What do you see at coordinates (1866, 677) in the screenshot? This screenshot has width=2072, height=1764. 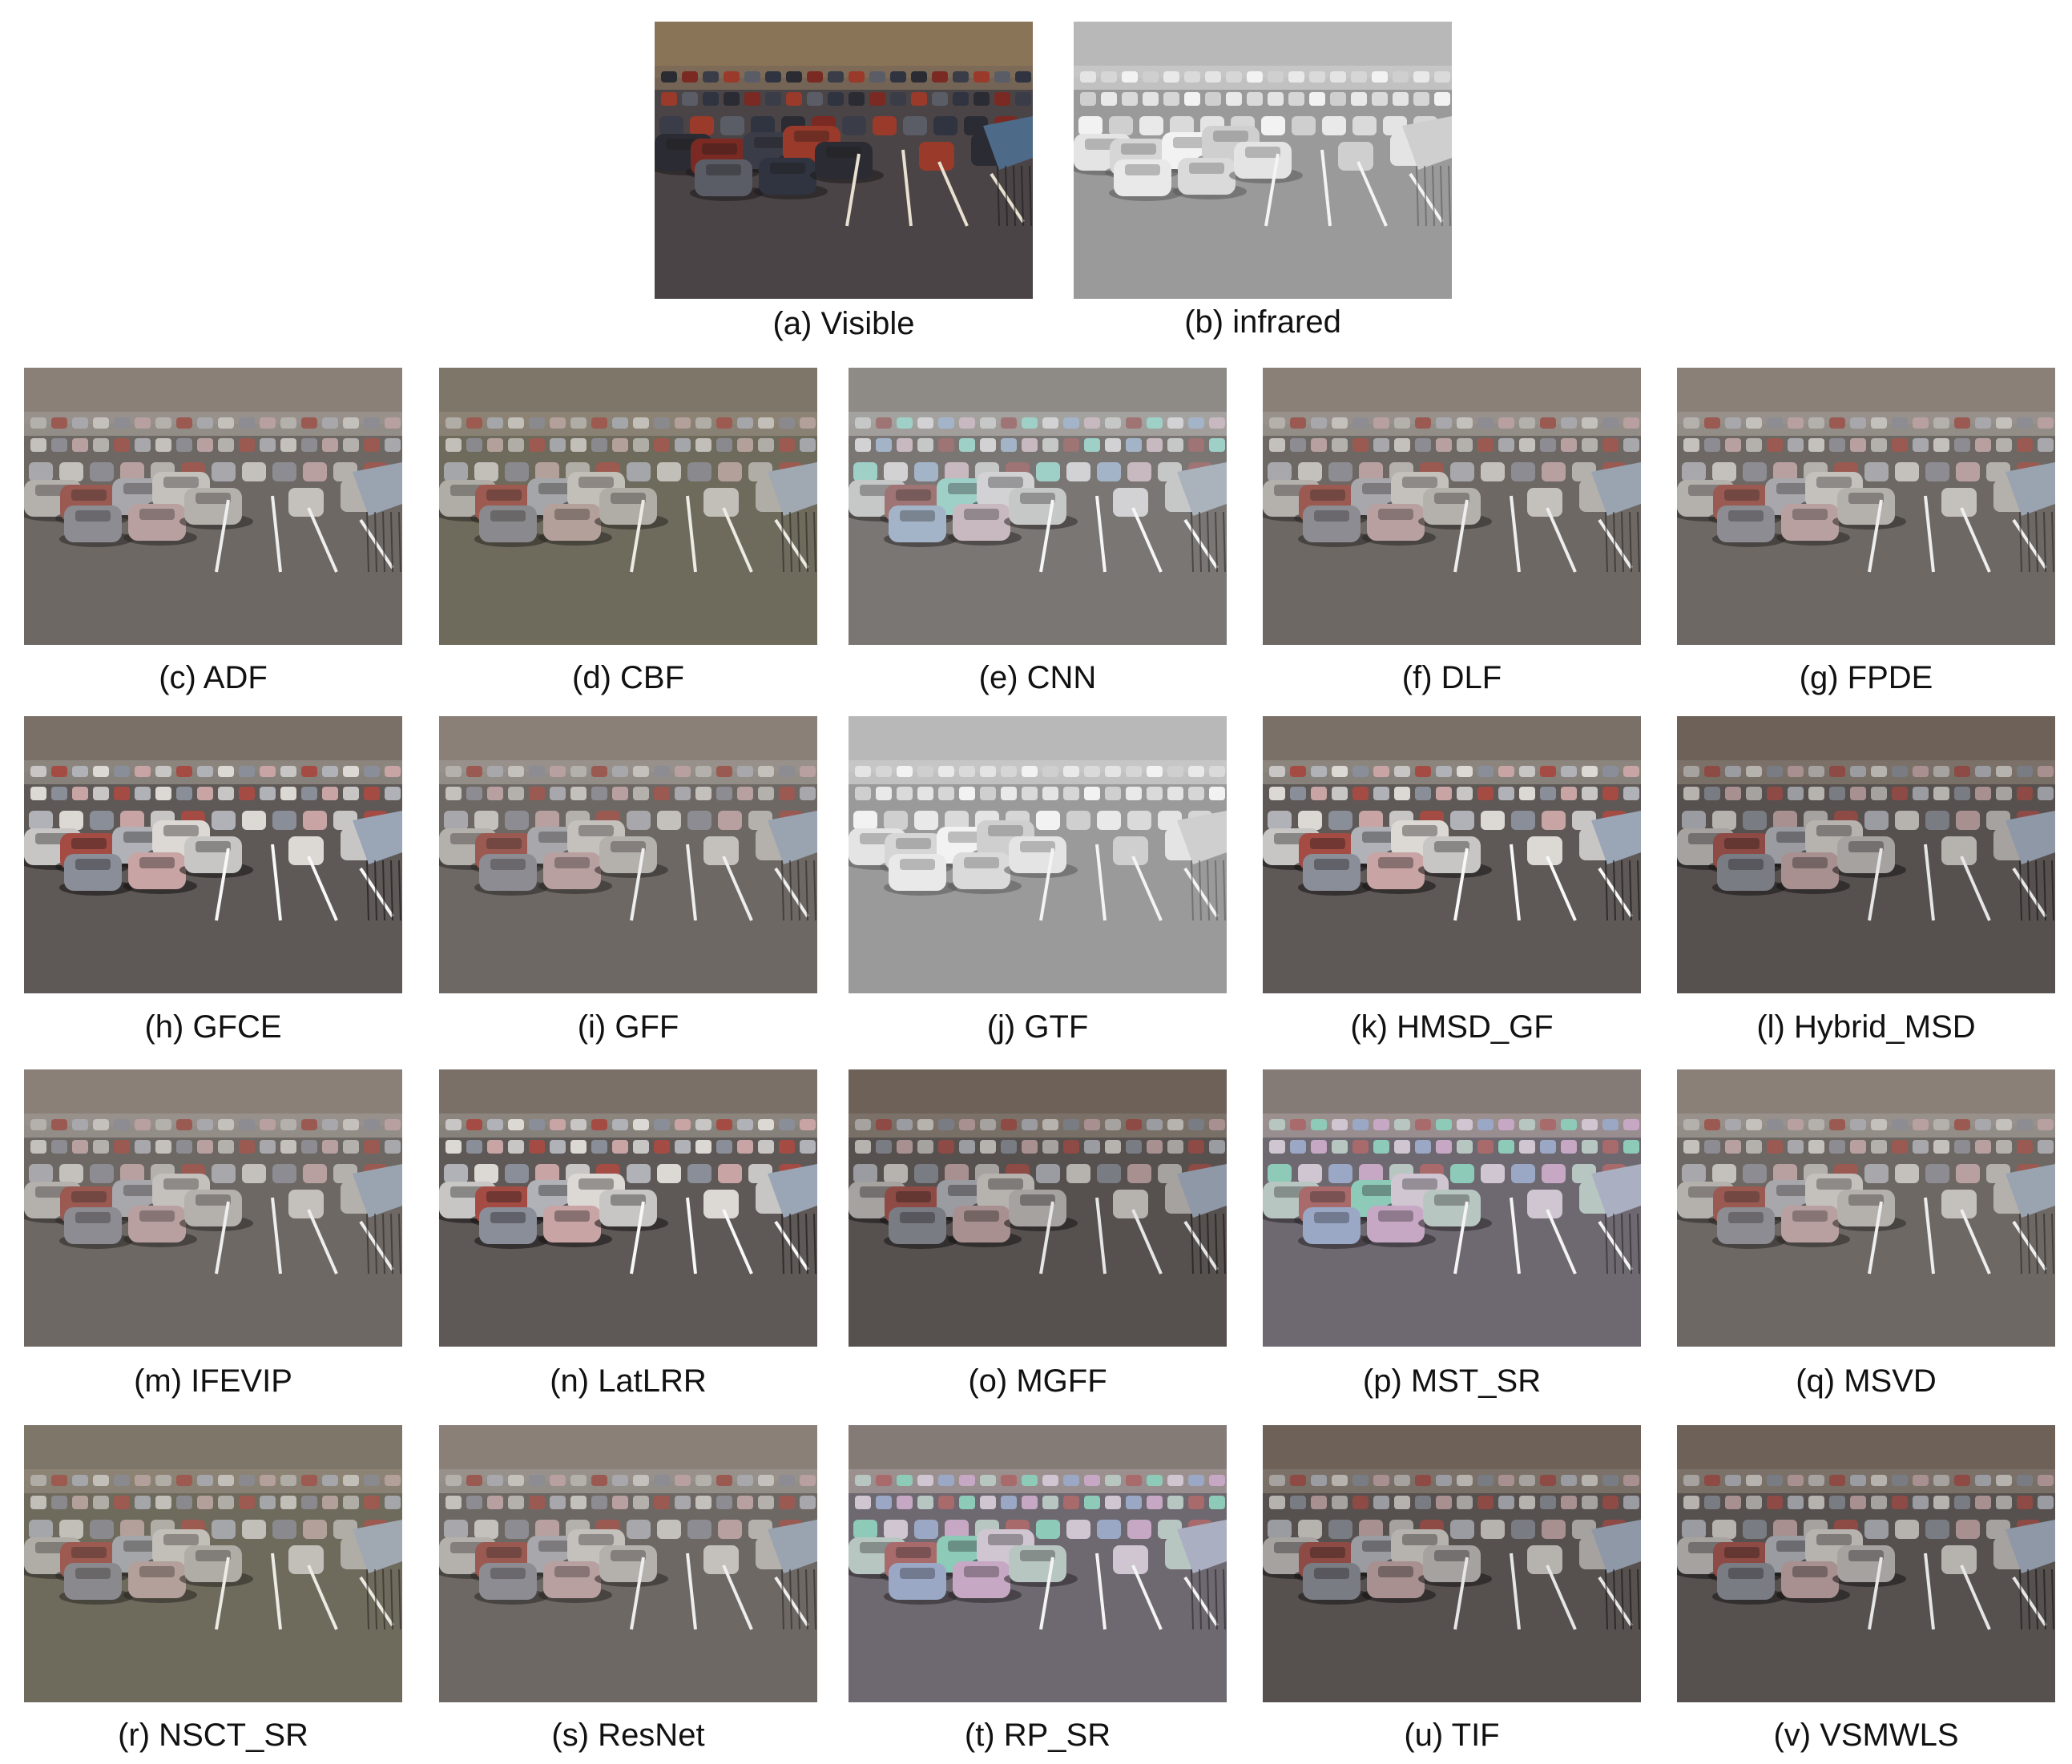 I see `panel-caption: (g) FPDE` at bounding box center [1866, 677].